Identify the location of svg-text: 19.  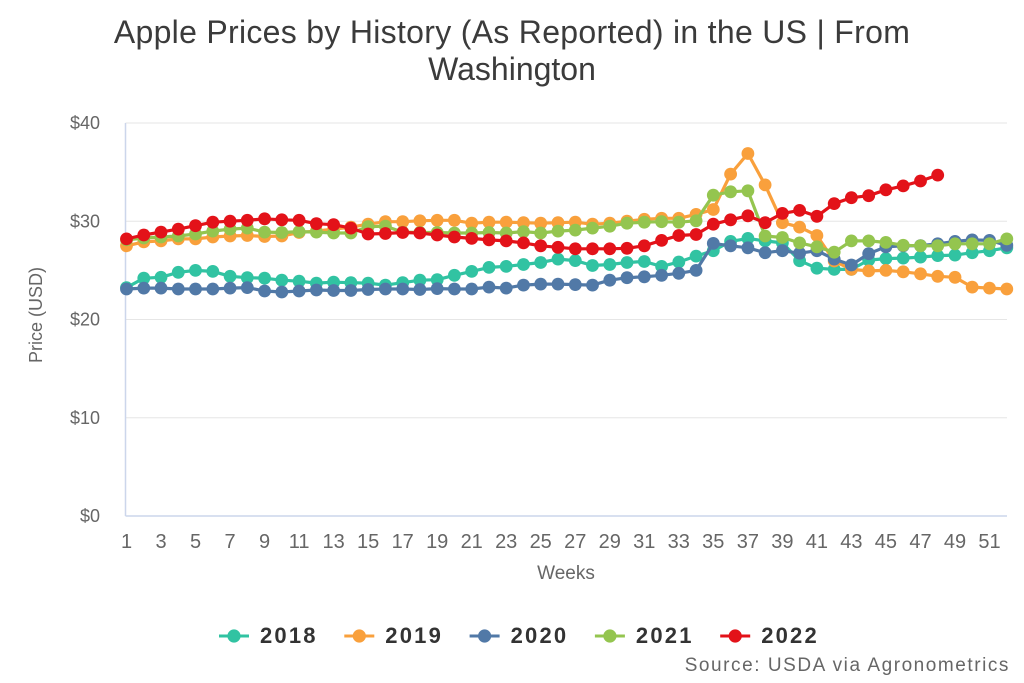
(437, 542).